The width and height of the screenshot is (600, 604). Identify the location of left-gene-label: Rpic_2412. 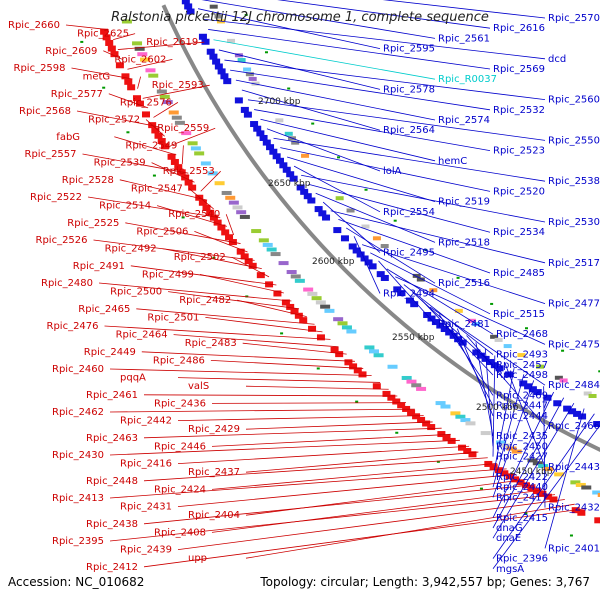
(112, 567).